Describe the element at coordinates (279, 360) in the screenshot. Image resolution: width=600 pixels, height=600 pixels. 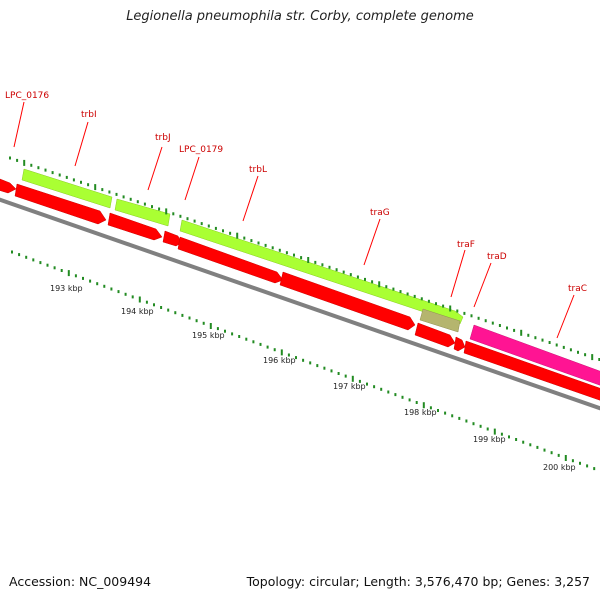
I see `kbp-label-196: 196 kbp` at that location.